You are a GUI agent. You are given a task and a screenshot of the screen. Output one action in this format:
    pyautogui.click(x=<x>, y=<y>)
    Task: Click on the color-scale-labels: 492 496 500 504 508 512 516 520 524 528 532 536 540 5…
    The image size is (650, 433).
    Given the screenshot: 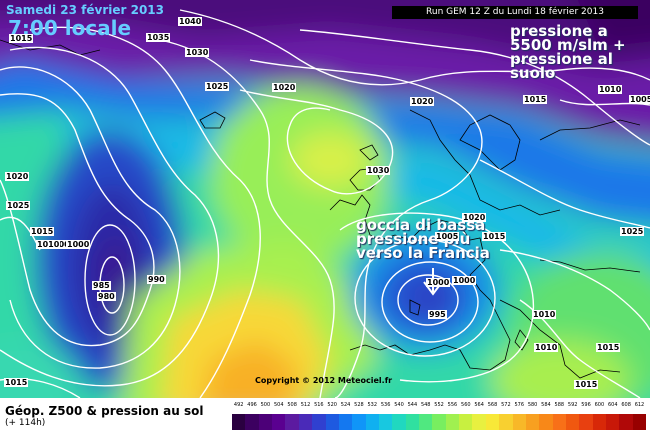 What is the action you would take?
    pyautogui.click(x=439, y=407)
    